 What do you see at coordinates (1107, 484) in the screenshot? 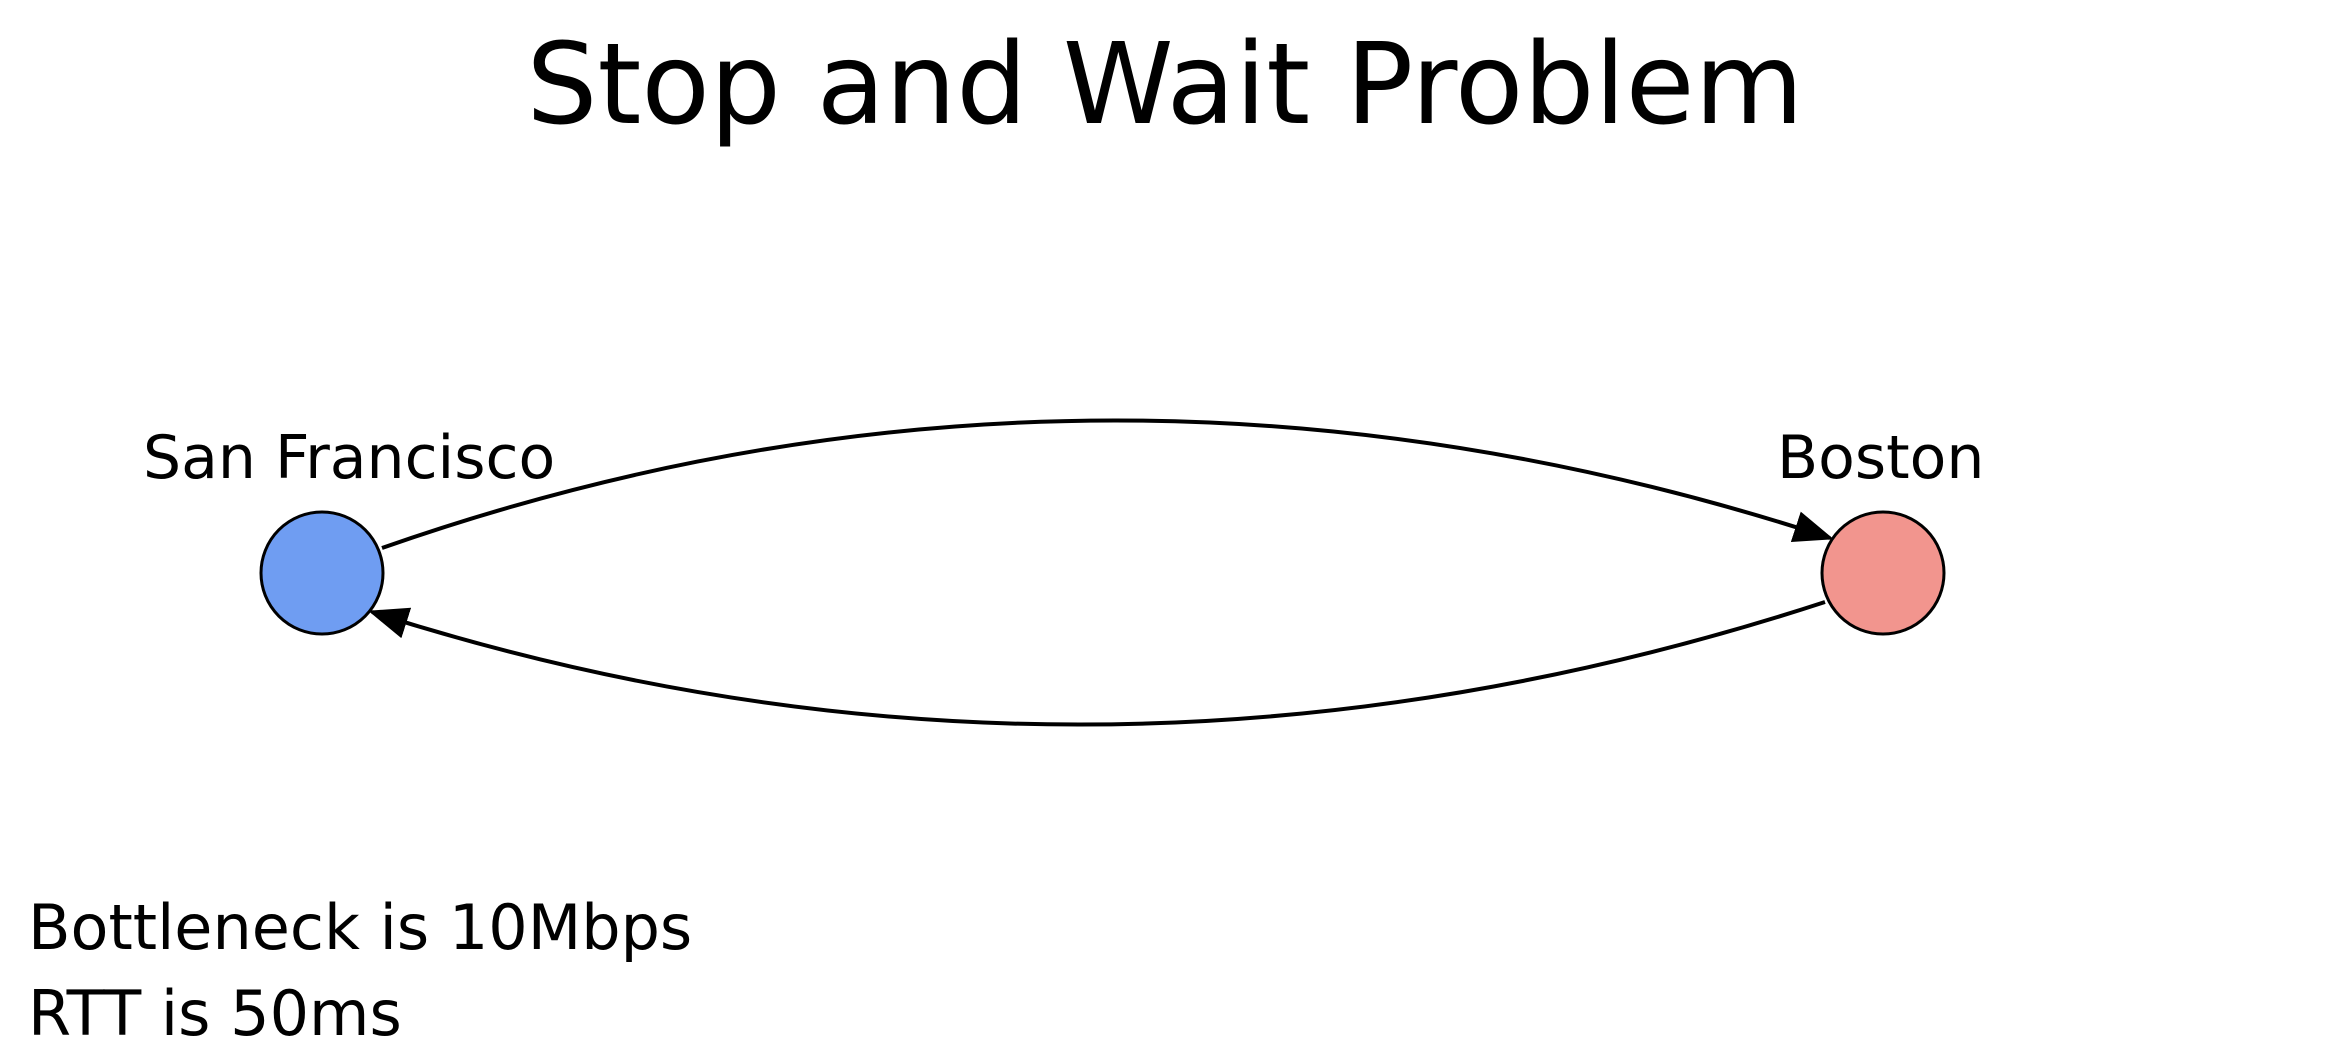
I see `forward-arrow` at bounding box center [1107, 484].